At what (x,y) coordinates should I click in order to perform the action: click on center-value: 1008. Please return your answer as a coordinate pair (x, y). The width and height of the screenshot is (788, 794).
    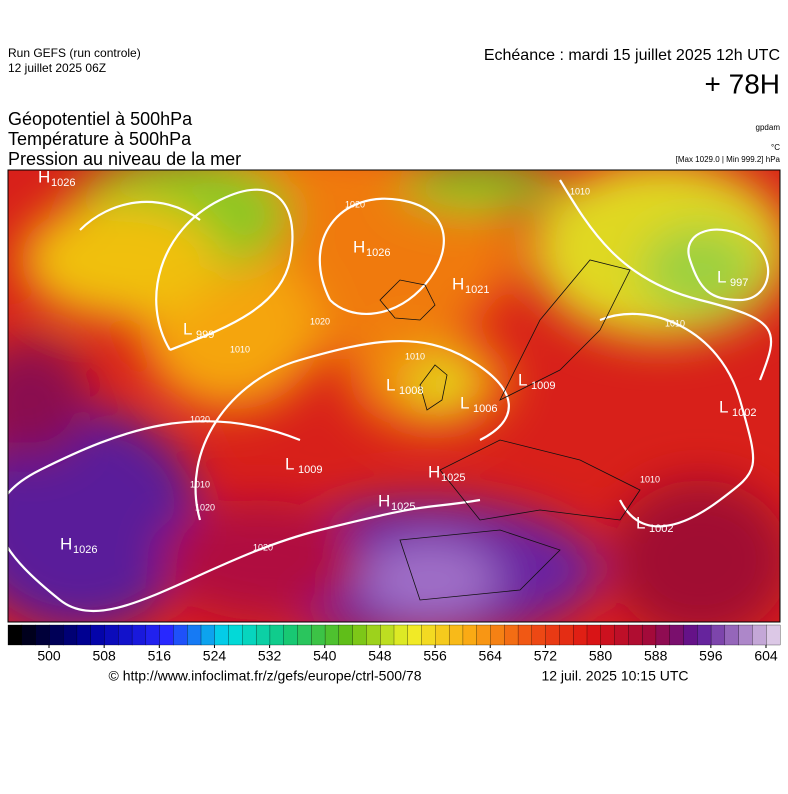
    Looking at the image, I should click on (411, 391).